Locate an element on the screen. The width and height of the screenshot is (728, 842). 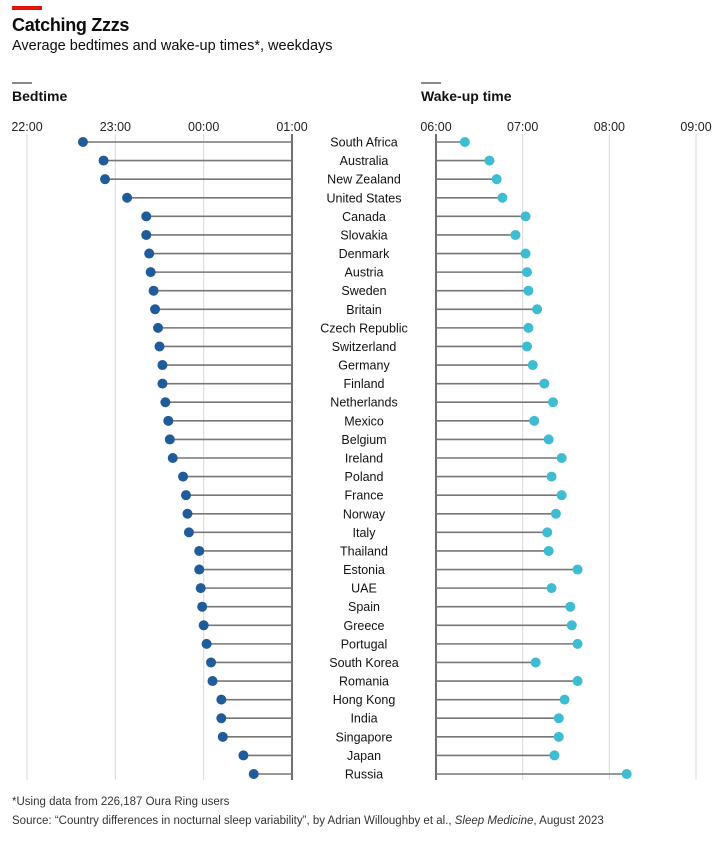
category-label: Mexico is located at coordinates (364, 421).